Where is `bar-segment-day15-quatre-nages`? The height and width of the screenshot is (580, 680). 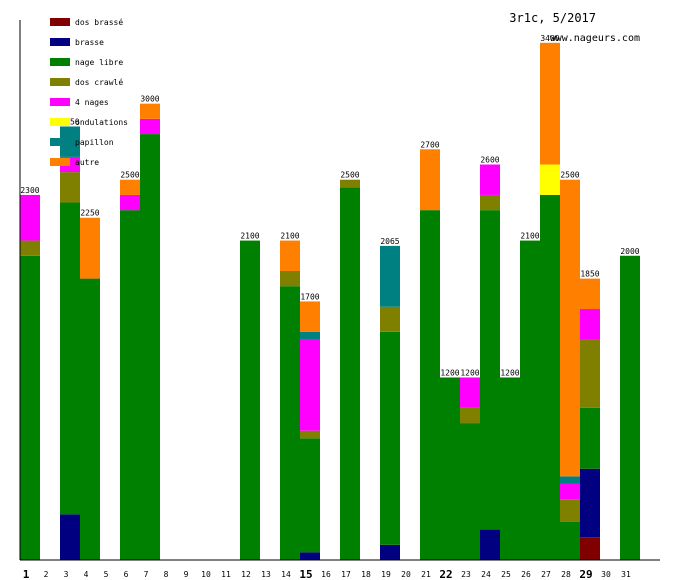 bar-segment-day15-quatre-nages is located at coordinates (310, 385).